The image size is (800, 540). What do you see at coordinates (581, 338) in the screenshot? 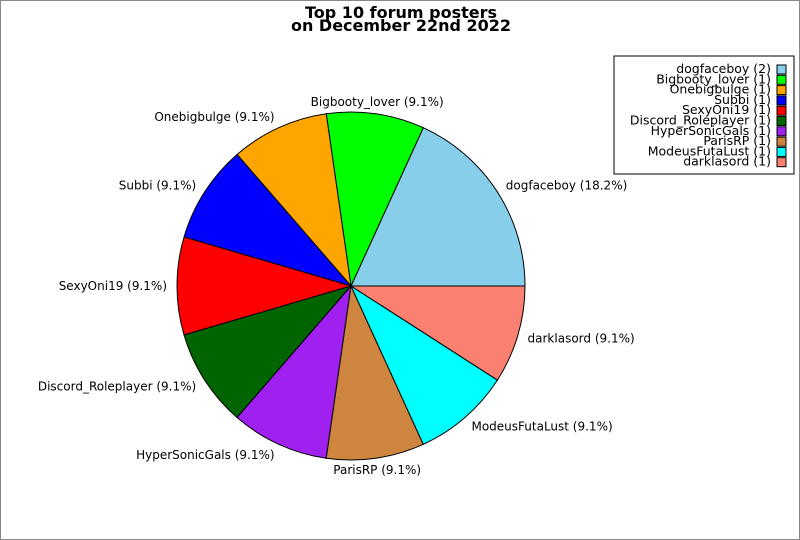
I see `slice-label-darklasord: darklasord (9.1%)` at bounding box center [581, 338].